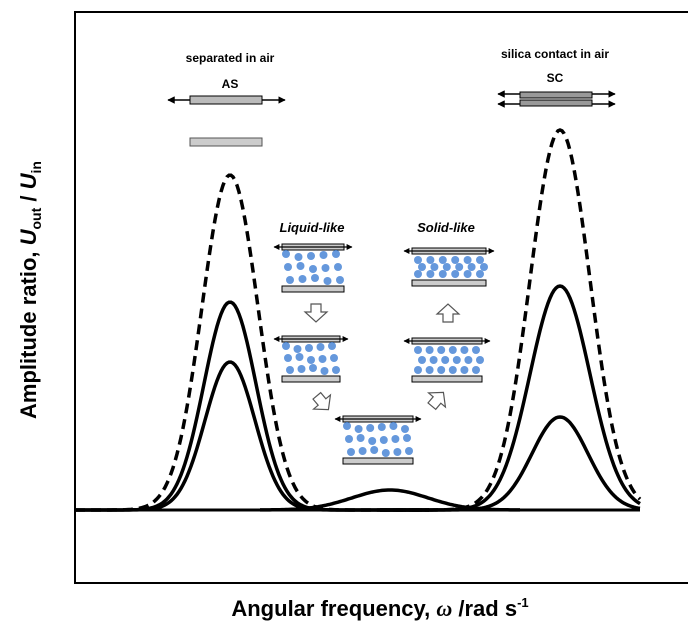 Image resolution: width=688 pixels, height=627 pixels. I want to click on sc-title: silica contact in air, so click(555, 54).